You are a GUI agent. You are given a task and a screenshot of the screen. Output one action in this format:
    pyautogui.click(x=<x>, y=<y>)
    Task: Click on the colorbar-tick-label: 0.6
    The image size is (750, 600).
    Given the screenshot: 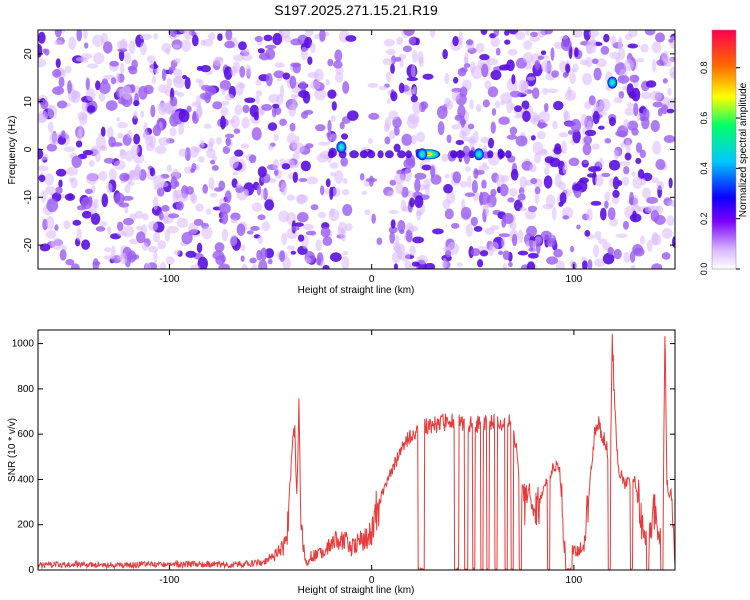 What is the action you would take?
    pyautogui.click(x=704, y=118)
    